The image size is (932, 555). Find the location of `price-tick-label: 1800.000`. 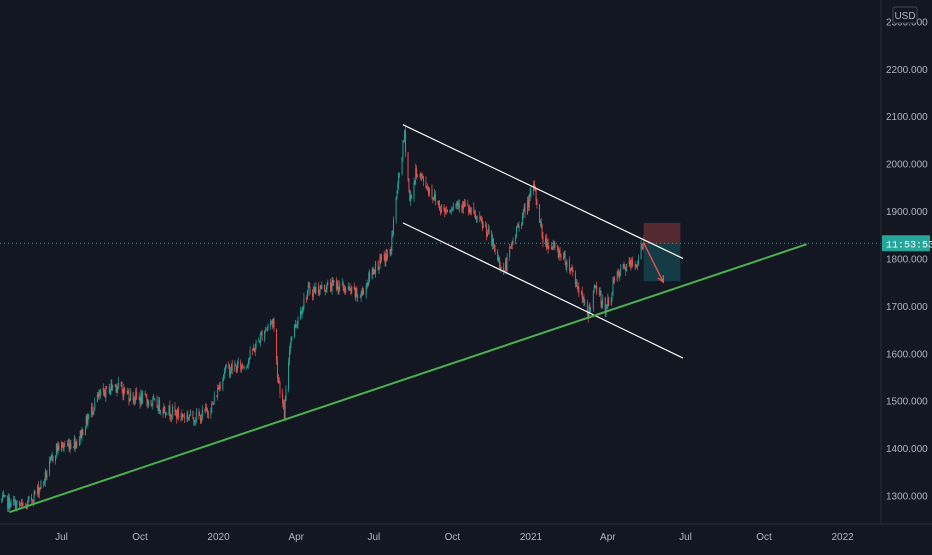

price-tick-label: 1800.000 is located at coordinates (907, 259).